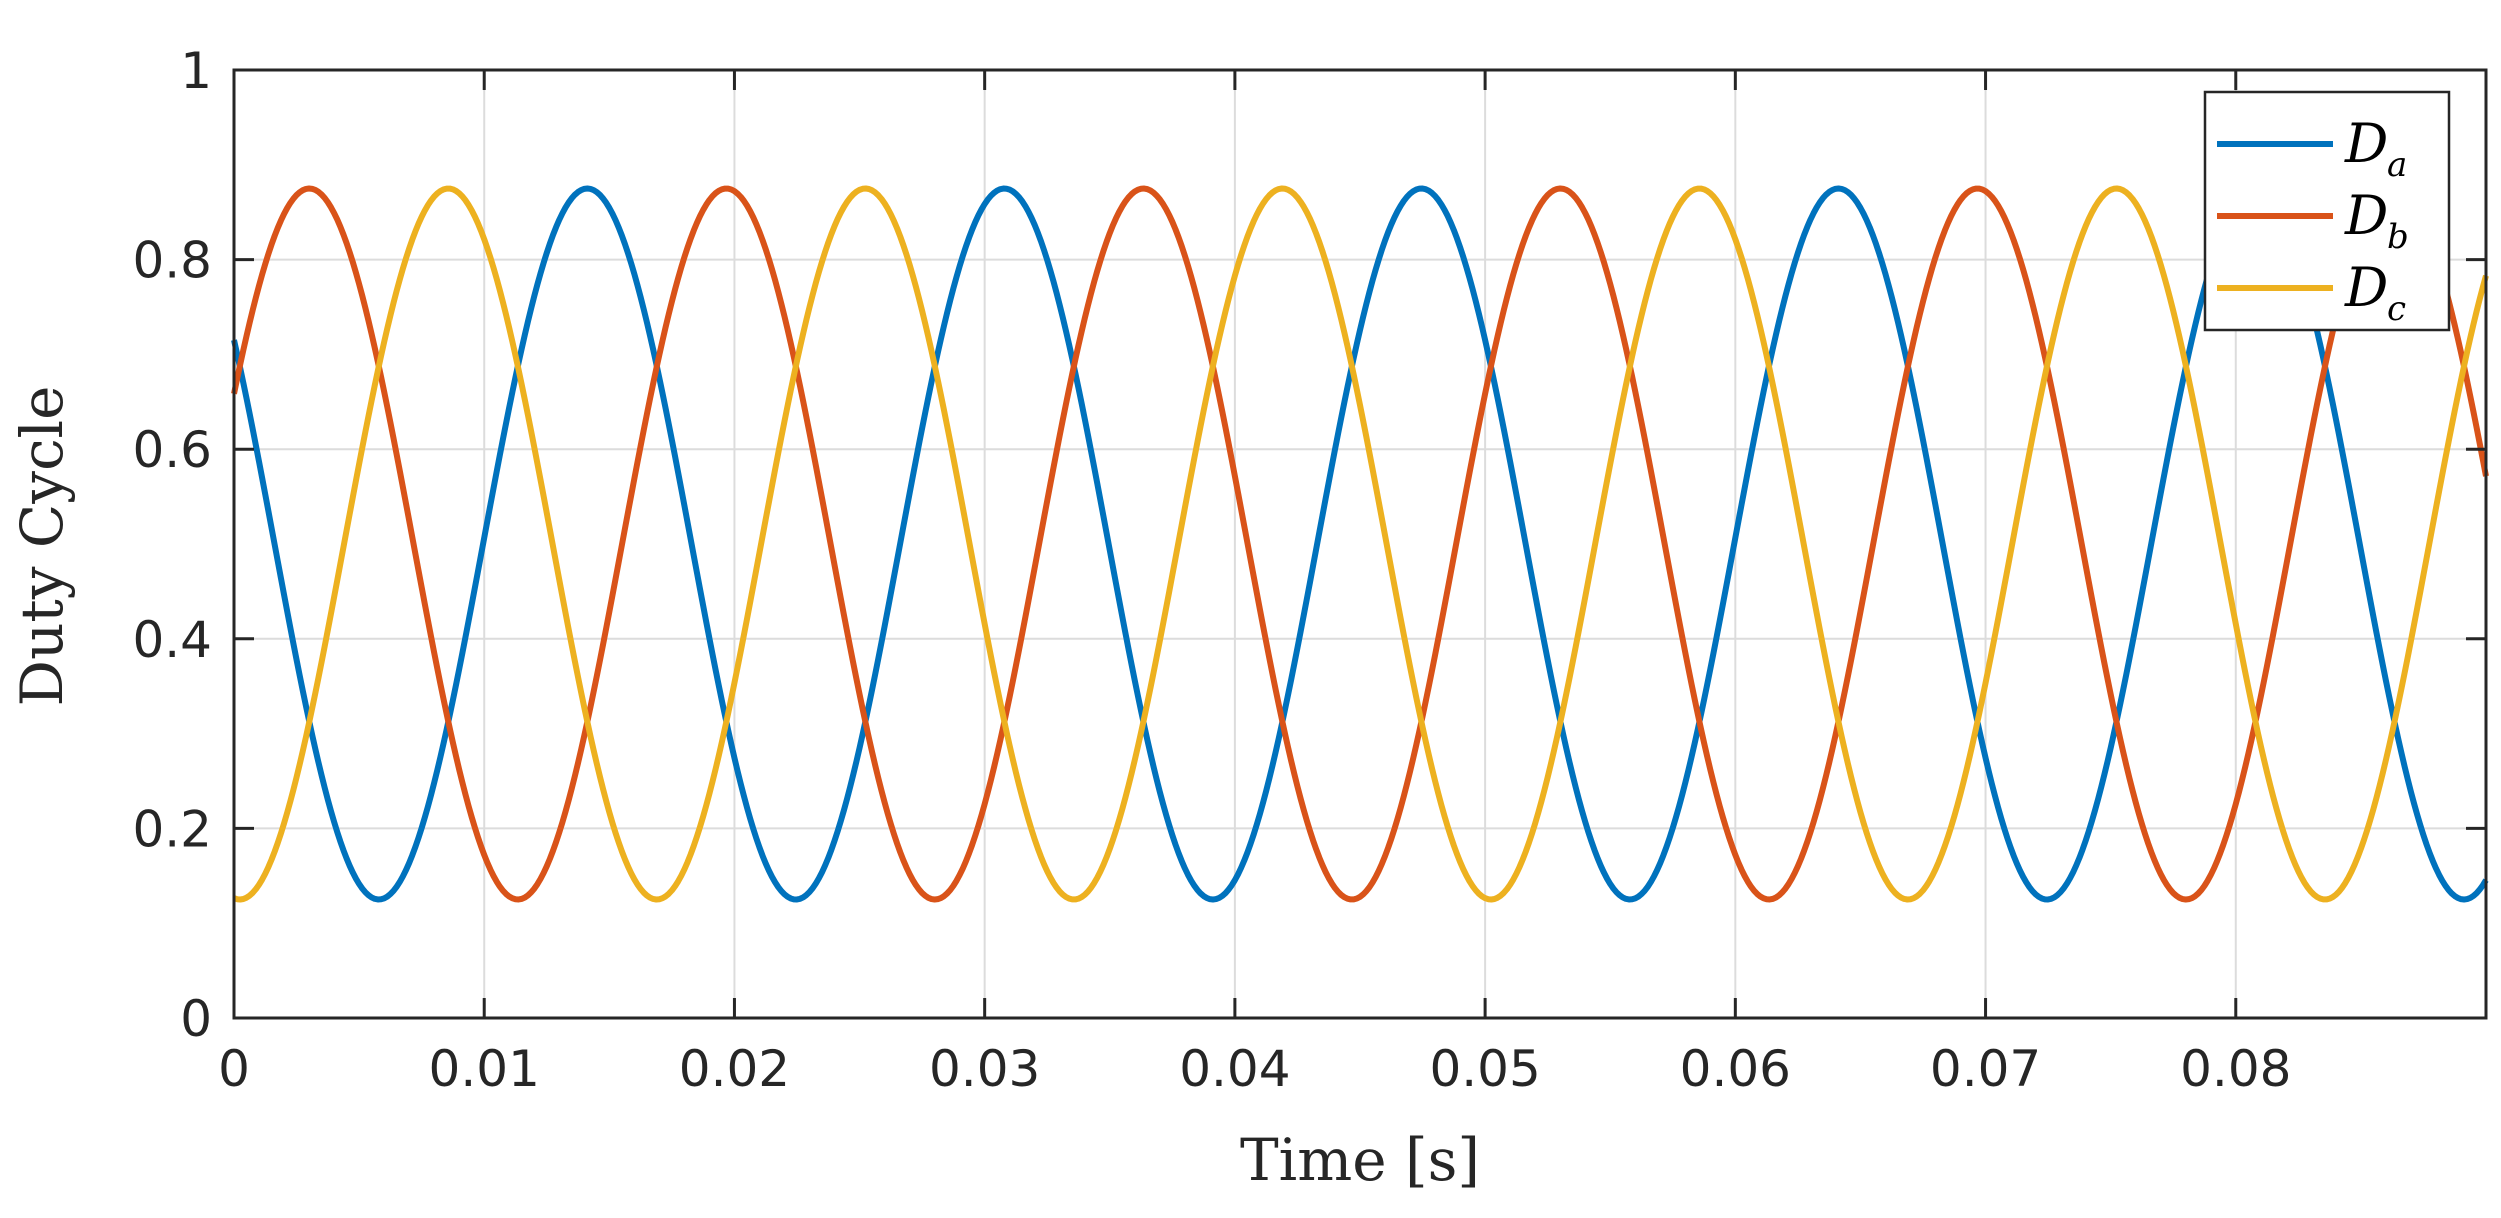 This screenshot has height=1218, width=2501. I want to click on x-tick-label: 0, so click(234, 1069).